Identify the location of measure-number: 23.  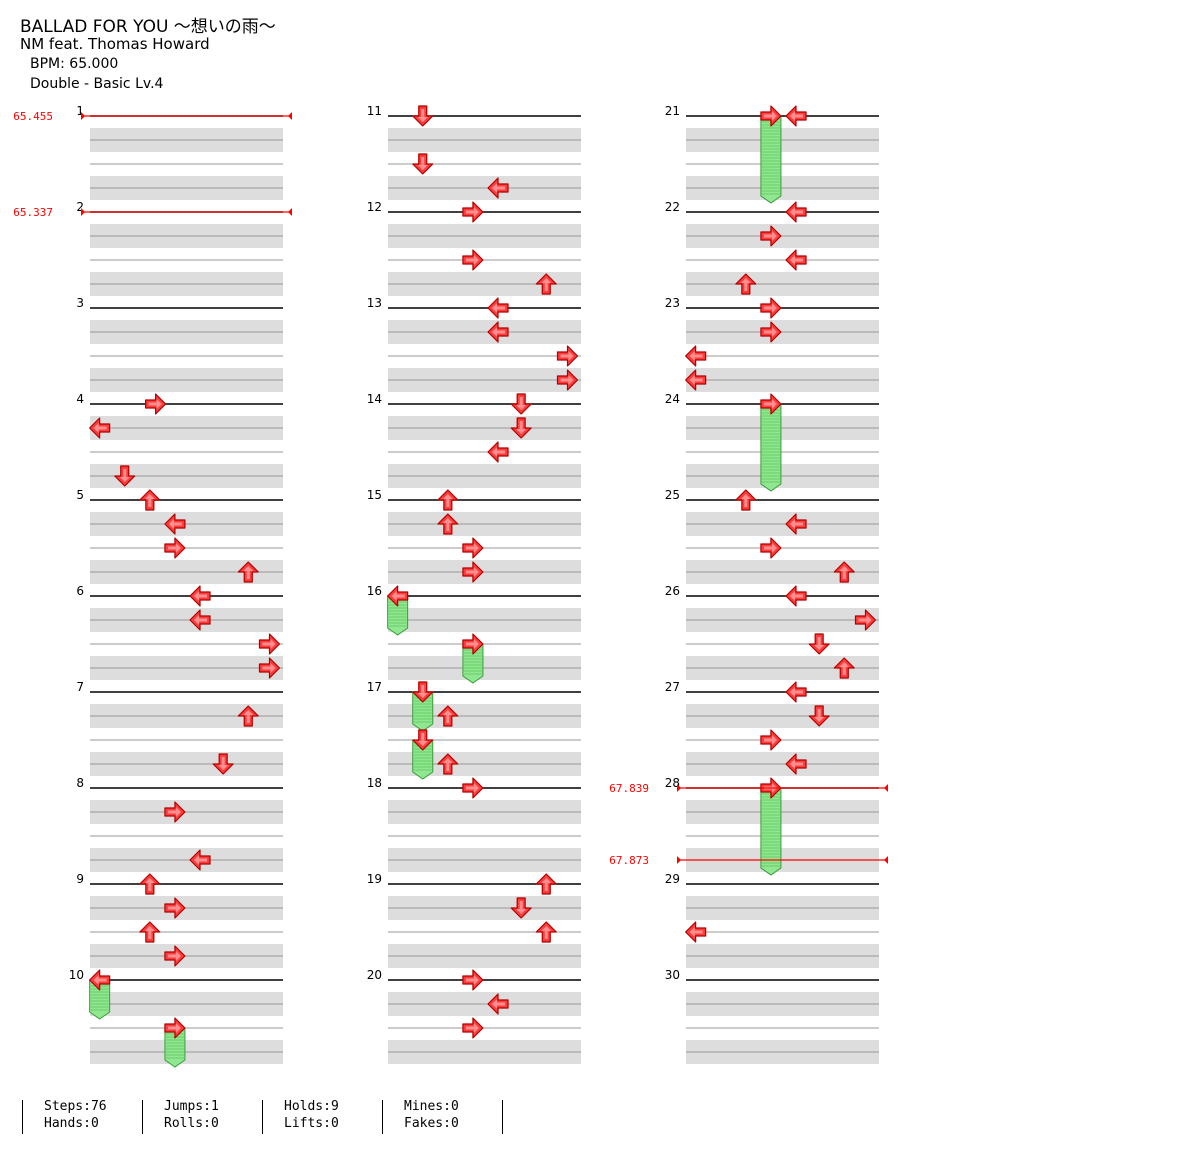
(672, 303).